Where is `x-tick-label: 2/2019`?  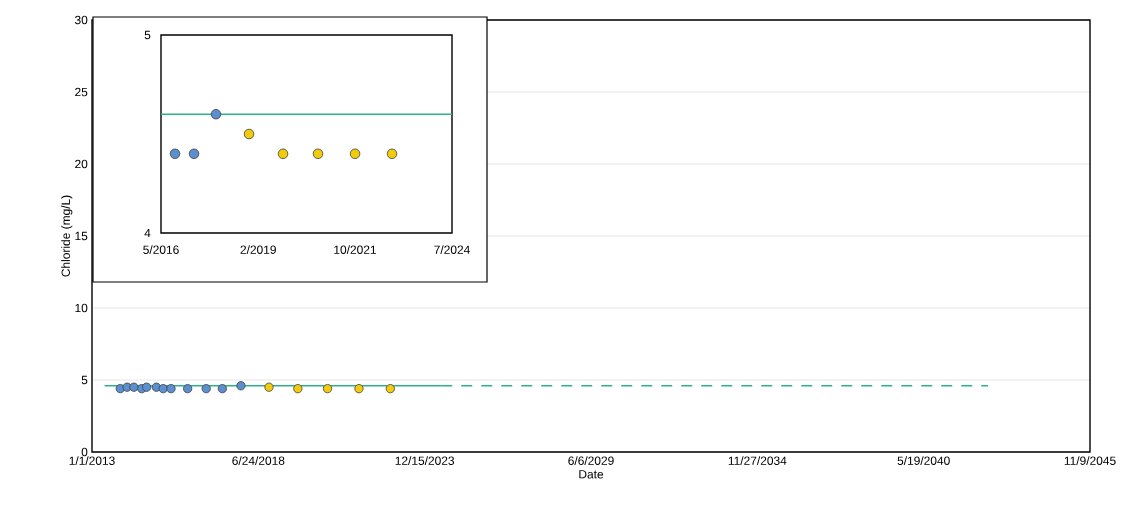 x-tick-label: 2/2019 is located at coordinates (258, 249).